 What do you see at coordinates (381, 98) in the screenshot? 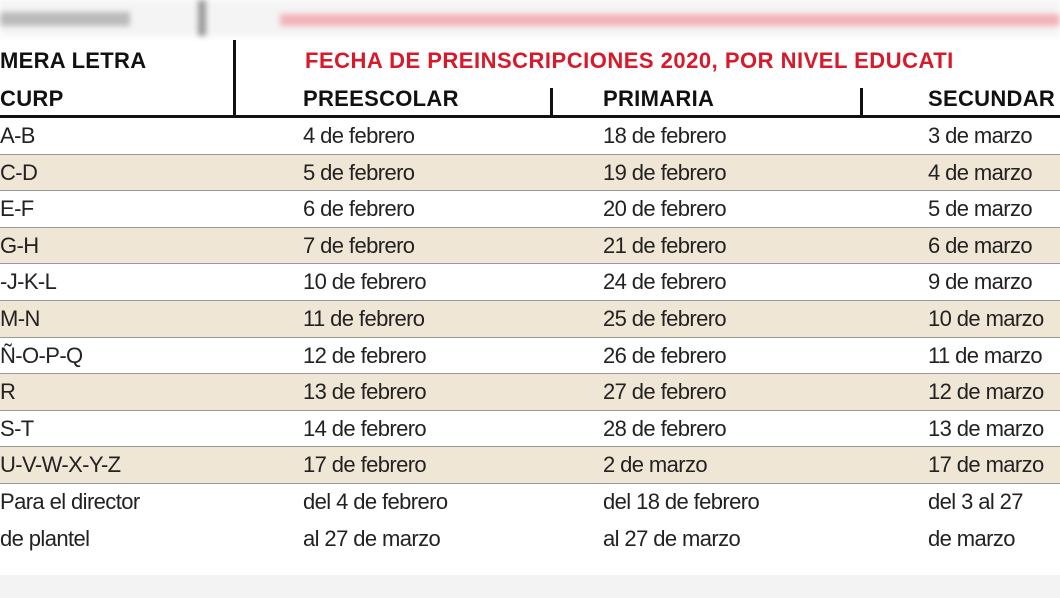
I see `column-header: PREESCOLAR` at bounding box center [381, 98].